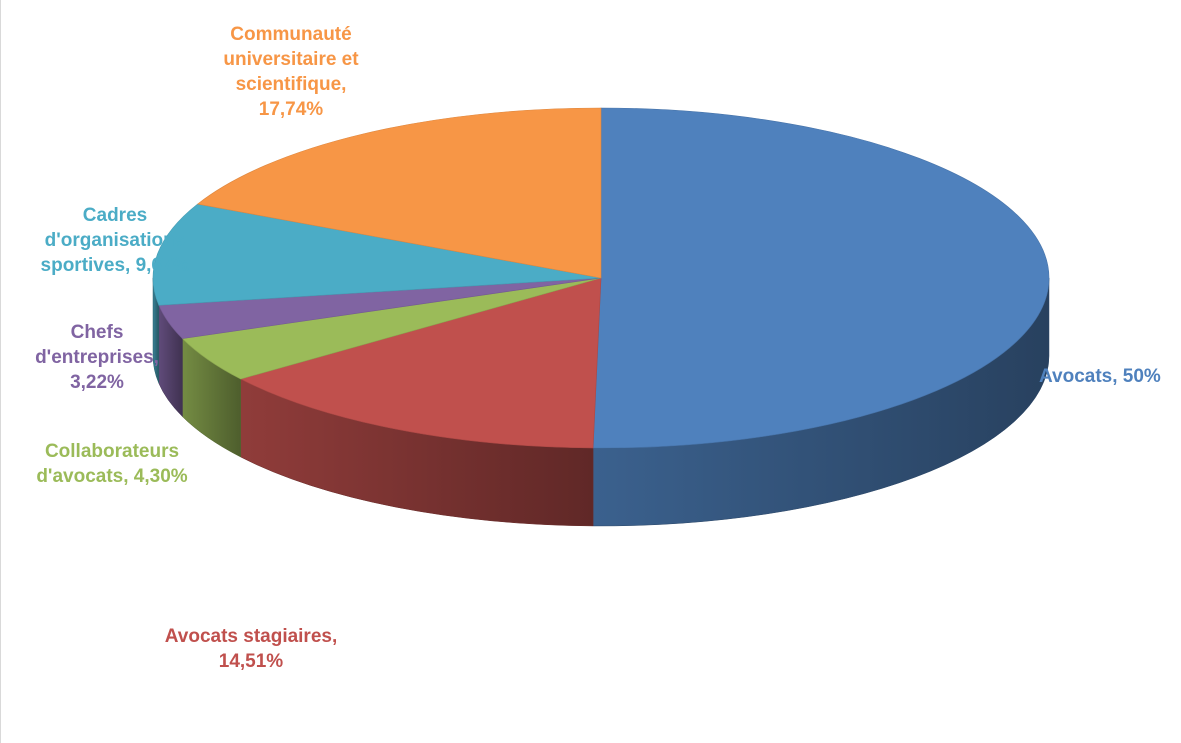 This screenshot has height=743, width=1181. Describe the element at coordinates (1100, 376) in the screenshot. I see `slice-label-avocats: Avocats, 50%` at that location.